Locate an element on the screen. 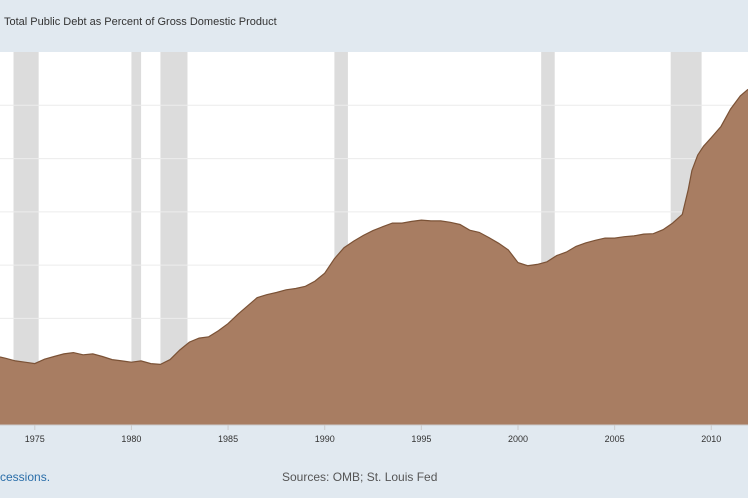  x-tick-label: 2010 is located at coordinates (711, 439).